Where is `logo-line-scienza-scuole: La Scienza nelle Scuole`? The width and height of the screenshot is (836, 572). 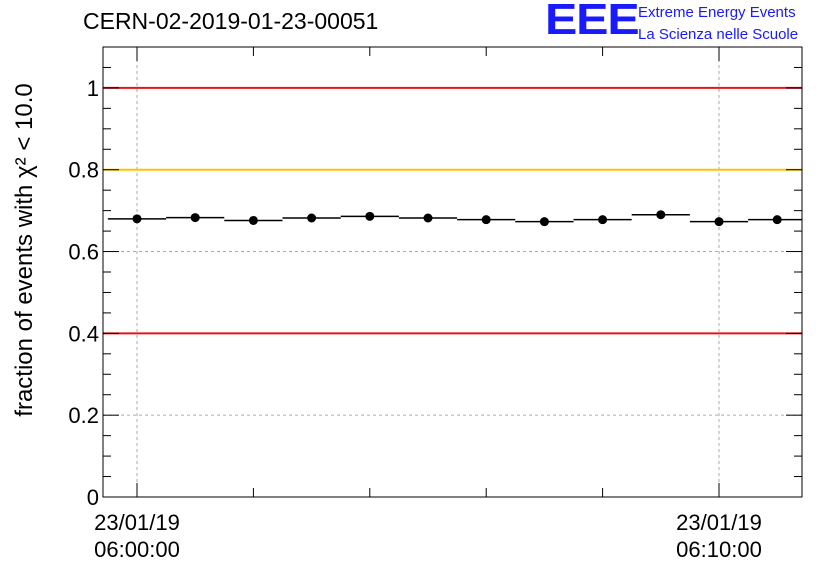 logo-line-scienza-scuole: La Scienza nelle Scuole is located at coordinates (718, 34).